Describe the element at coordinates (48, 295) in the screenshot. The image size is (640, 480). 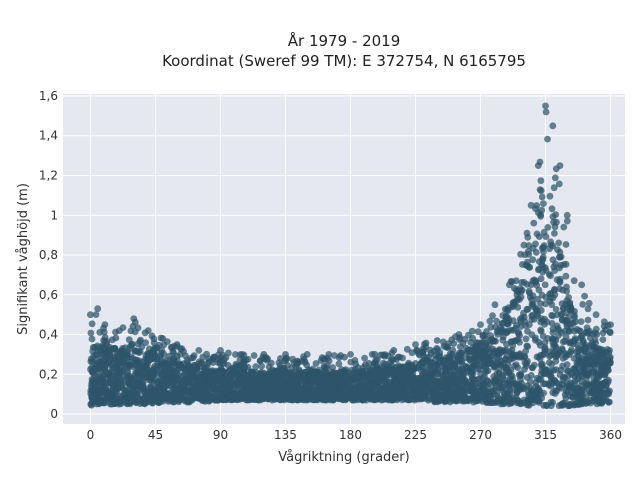
I see `y-tick-label: 0,6` at that location.